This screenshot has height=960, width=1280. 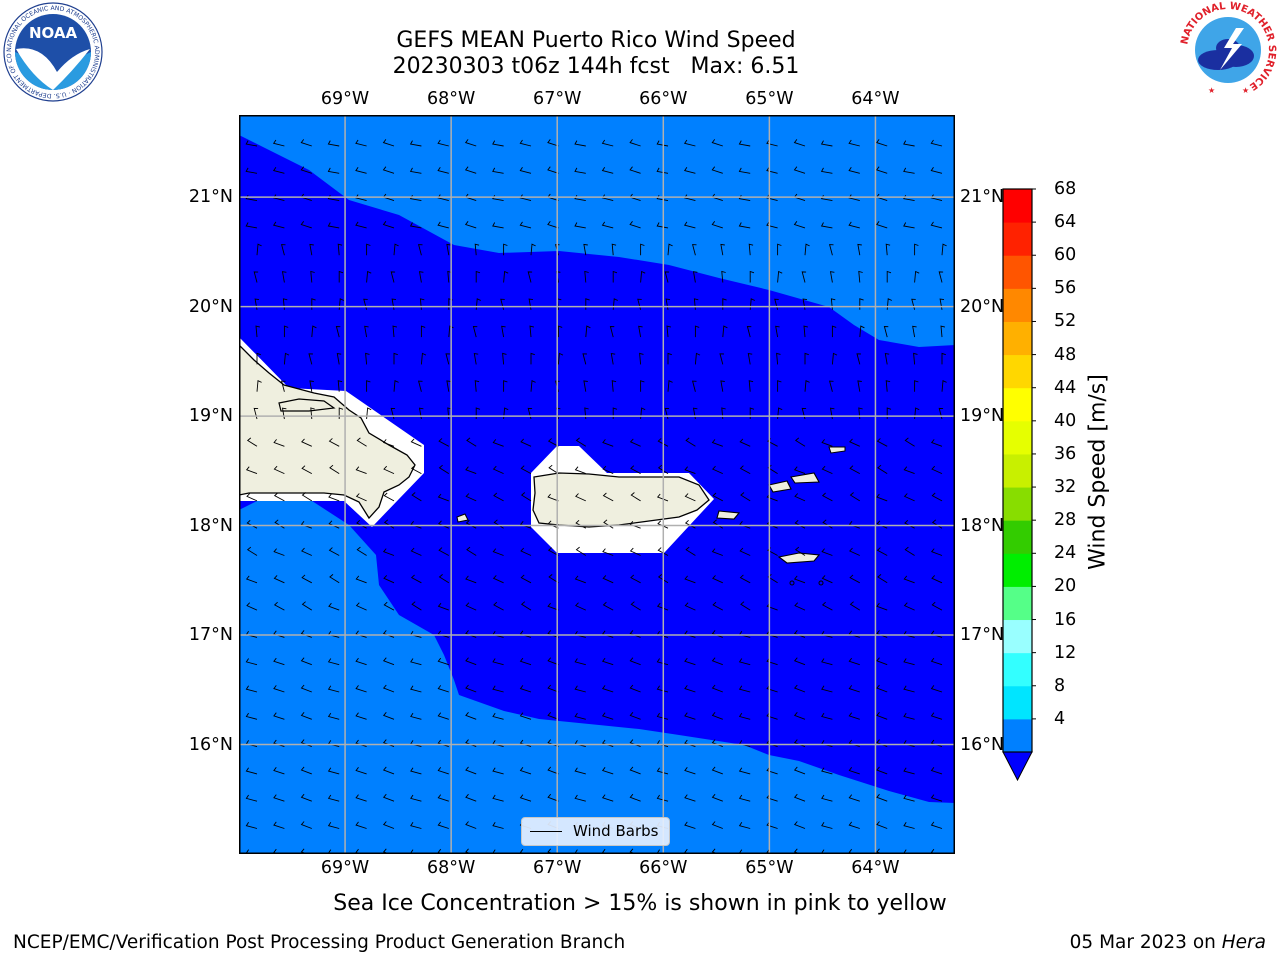 I want to click on colorbar-tick: 44, so click(x=1065, y=387).